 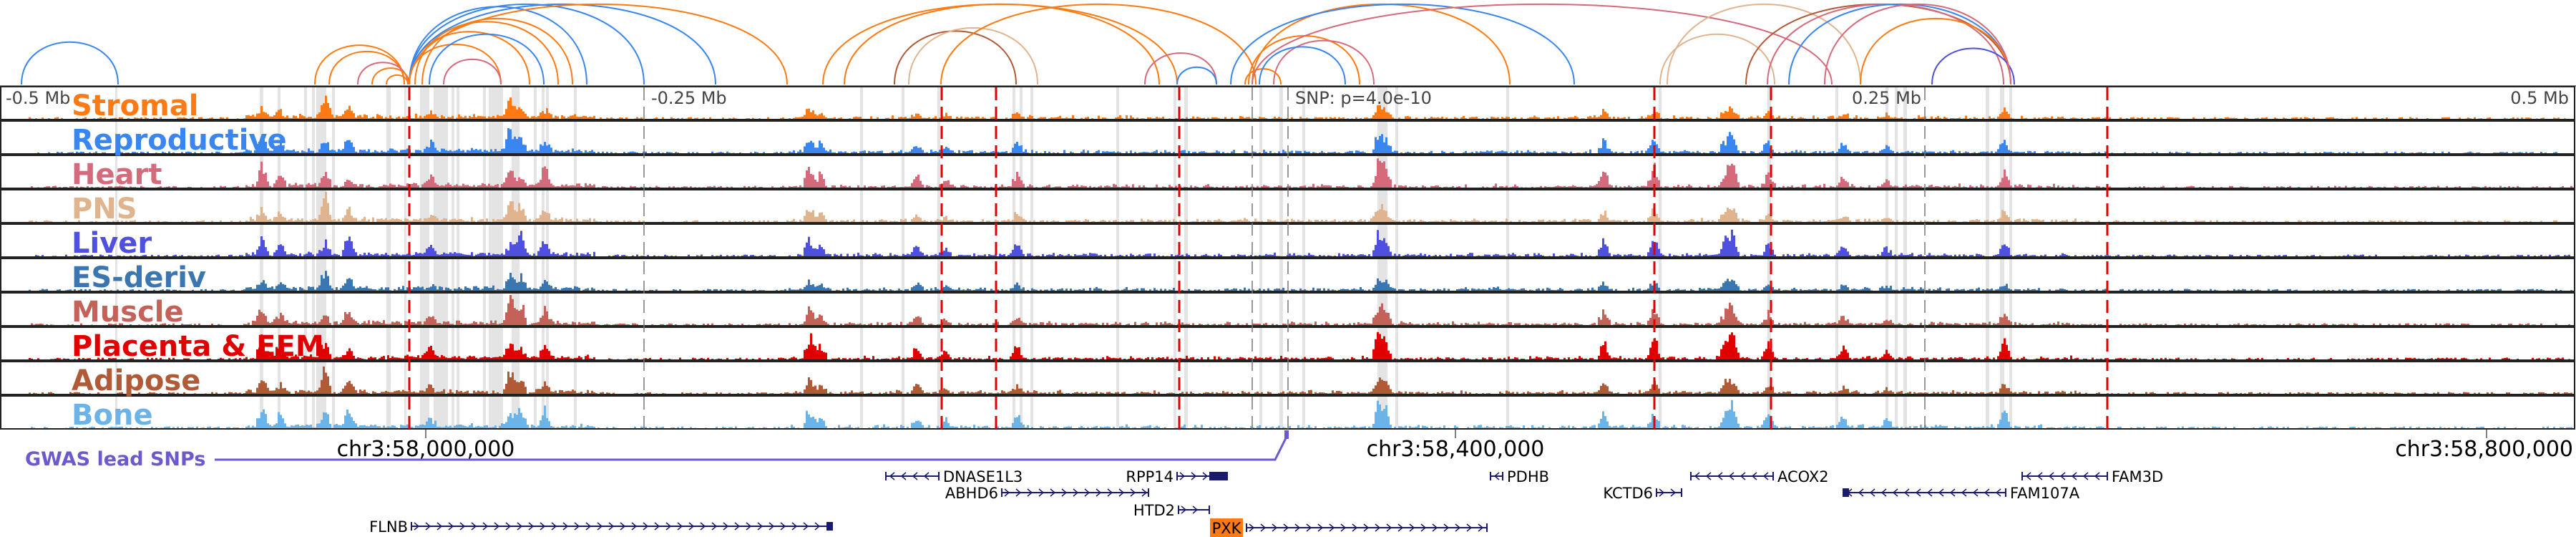 I want to click on gene-htd2: HTD2, so click(x=1171, y=510).